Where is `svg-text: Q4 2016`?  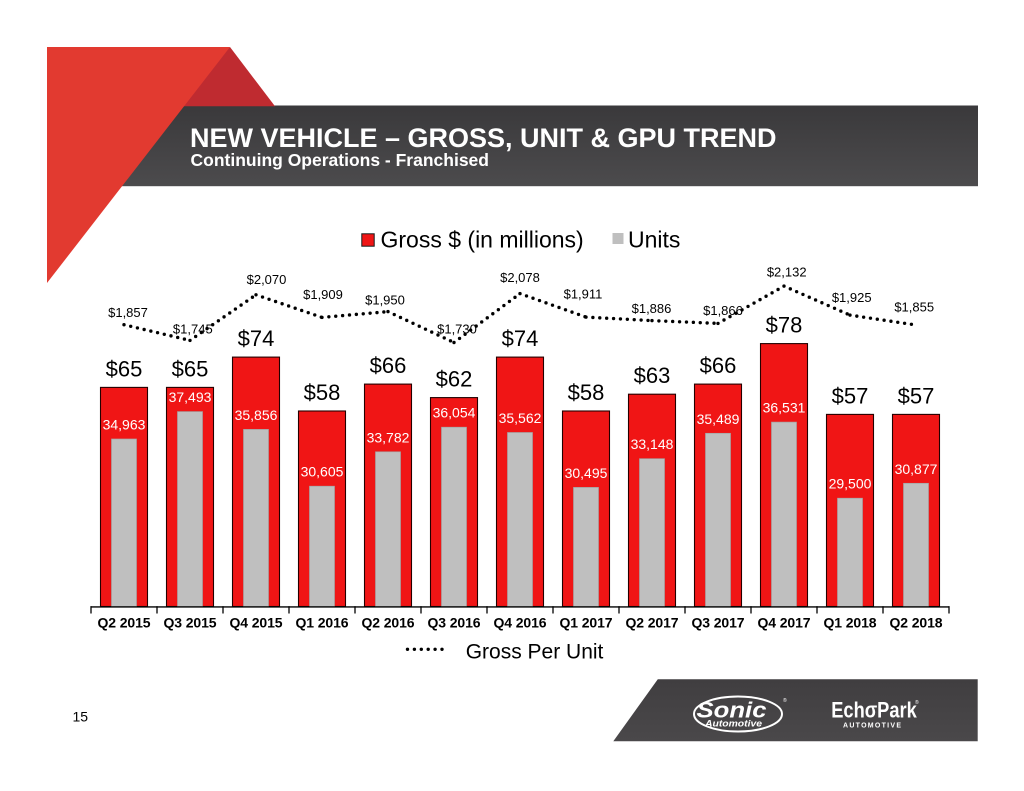 svg-text: Q4 2016 is located at coordinates (519, 623).